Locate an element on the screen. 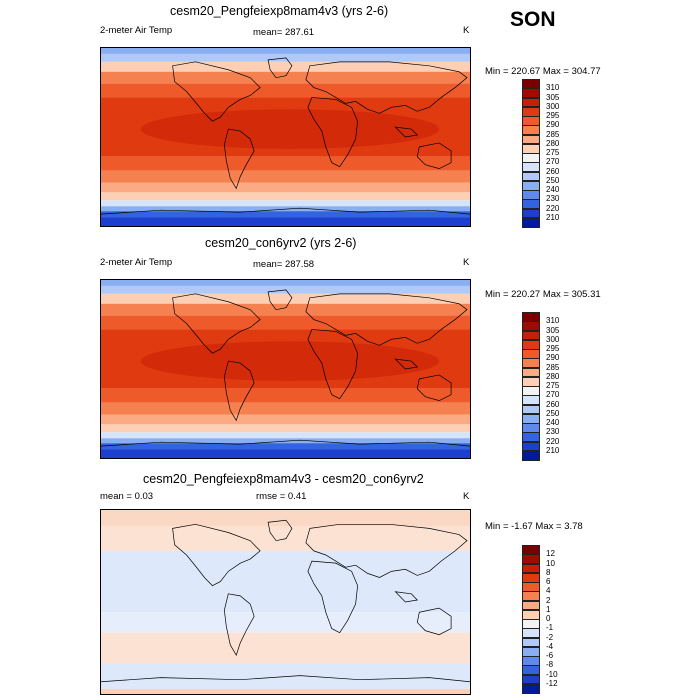 The image size is (700, 700). colorbar-tick-label: -12 is located at coordinates (552, 683).